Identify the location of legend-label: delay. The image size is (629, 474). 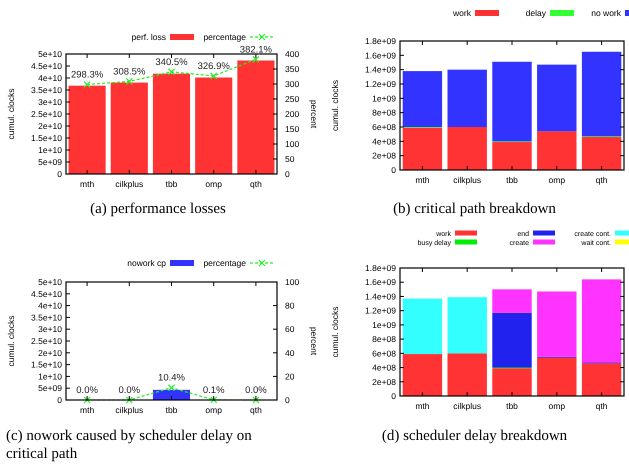
(536, 13).